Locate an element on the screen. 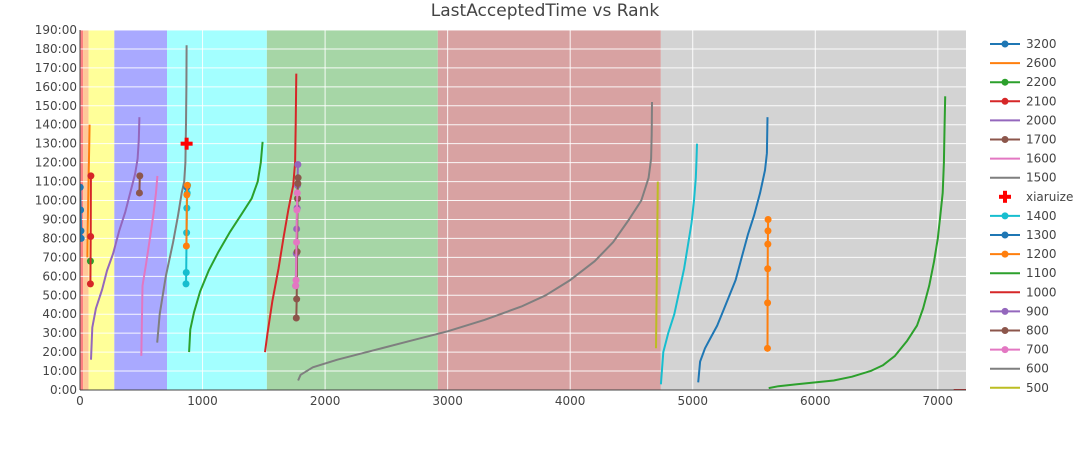  legend-item-2200: 2200 is located at coordinates (1023, 82).